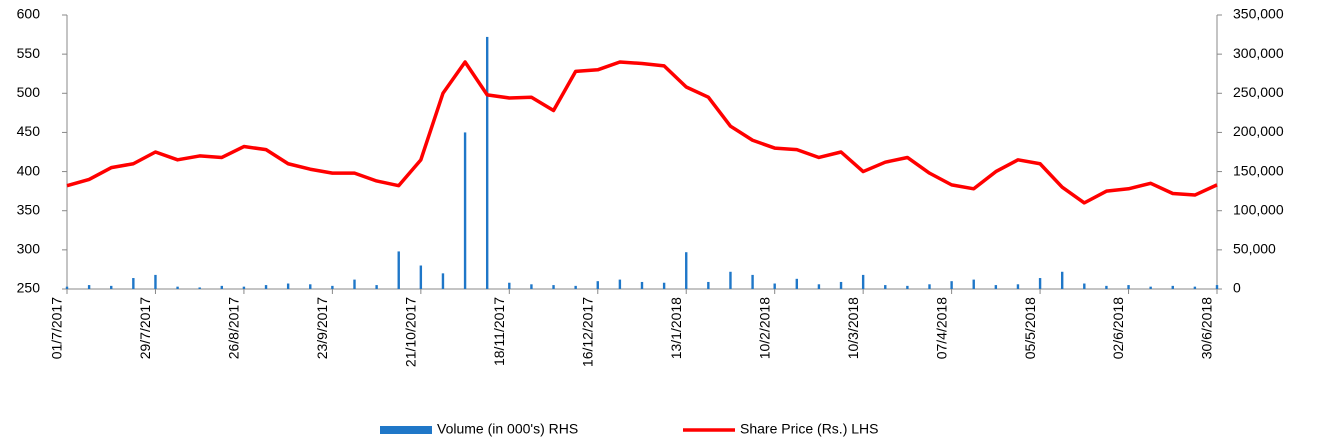  Describe the element at coordinates (1237, 288) in the screenshot. I see `y2-tick-label: 0` at that location.